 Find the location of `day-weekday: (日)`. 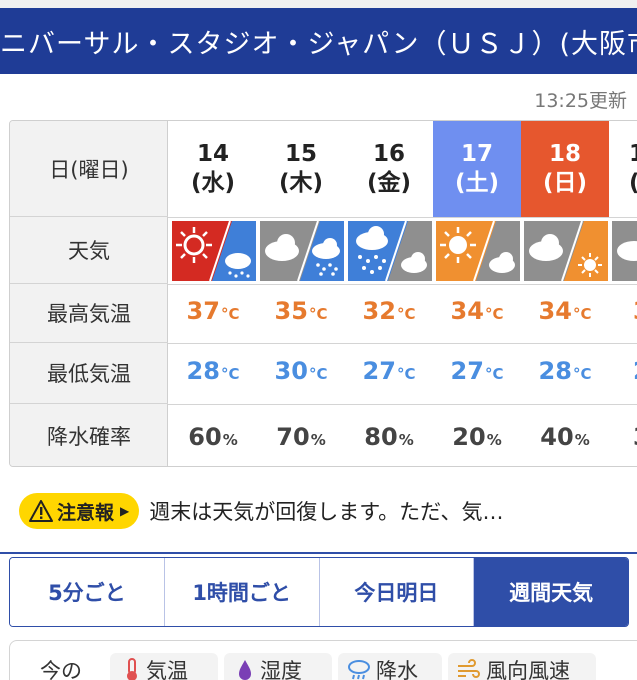

day-weekday: (日) is located at coordinates (565, 183).